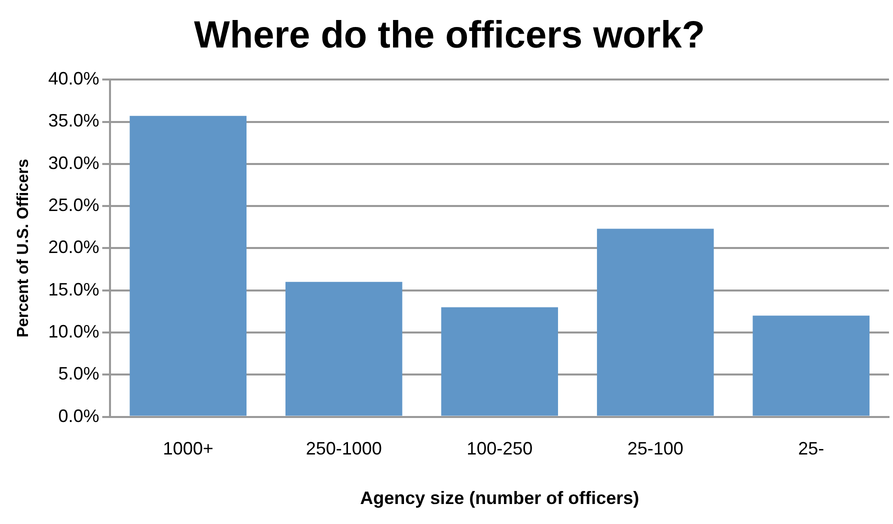  What do you see at coordinates (344, 448) in the screenshot?
I see `x-tick-label: 250-1000` at bounding box center [344, 448].